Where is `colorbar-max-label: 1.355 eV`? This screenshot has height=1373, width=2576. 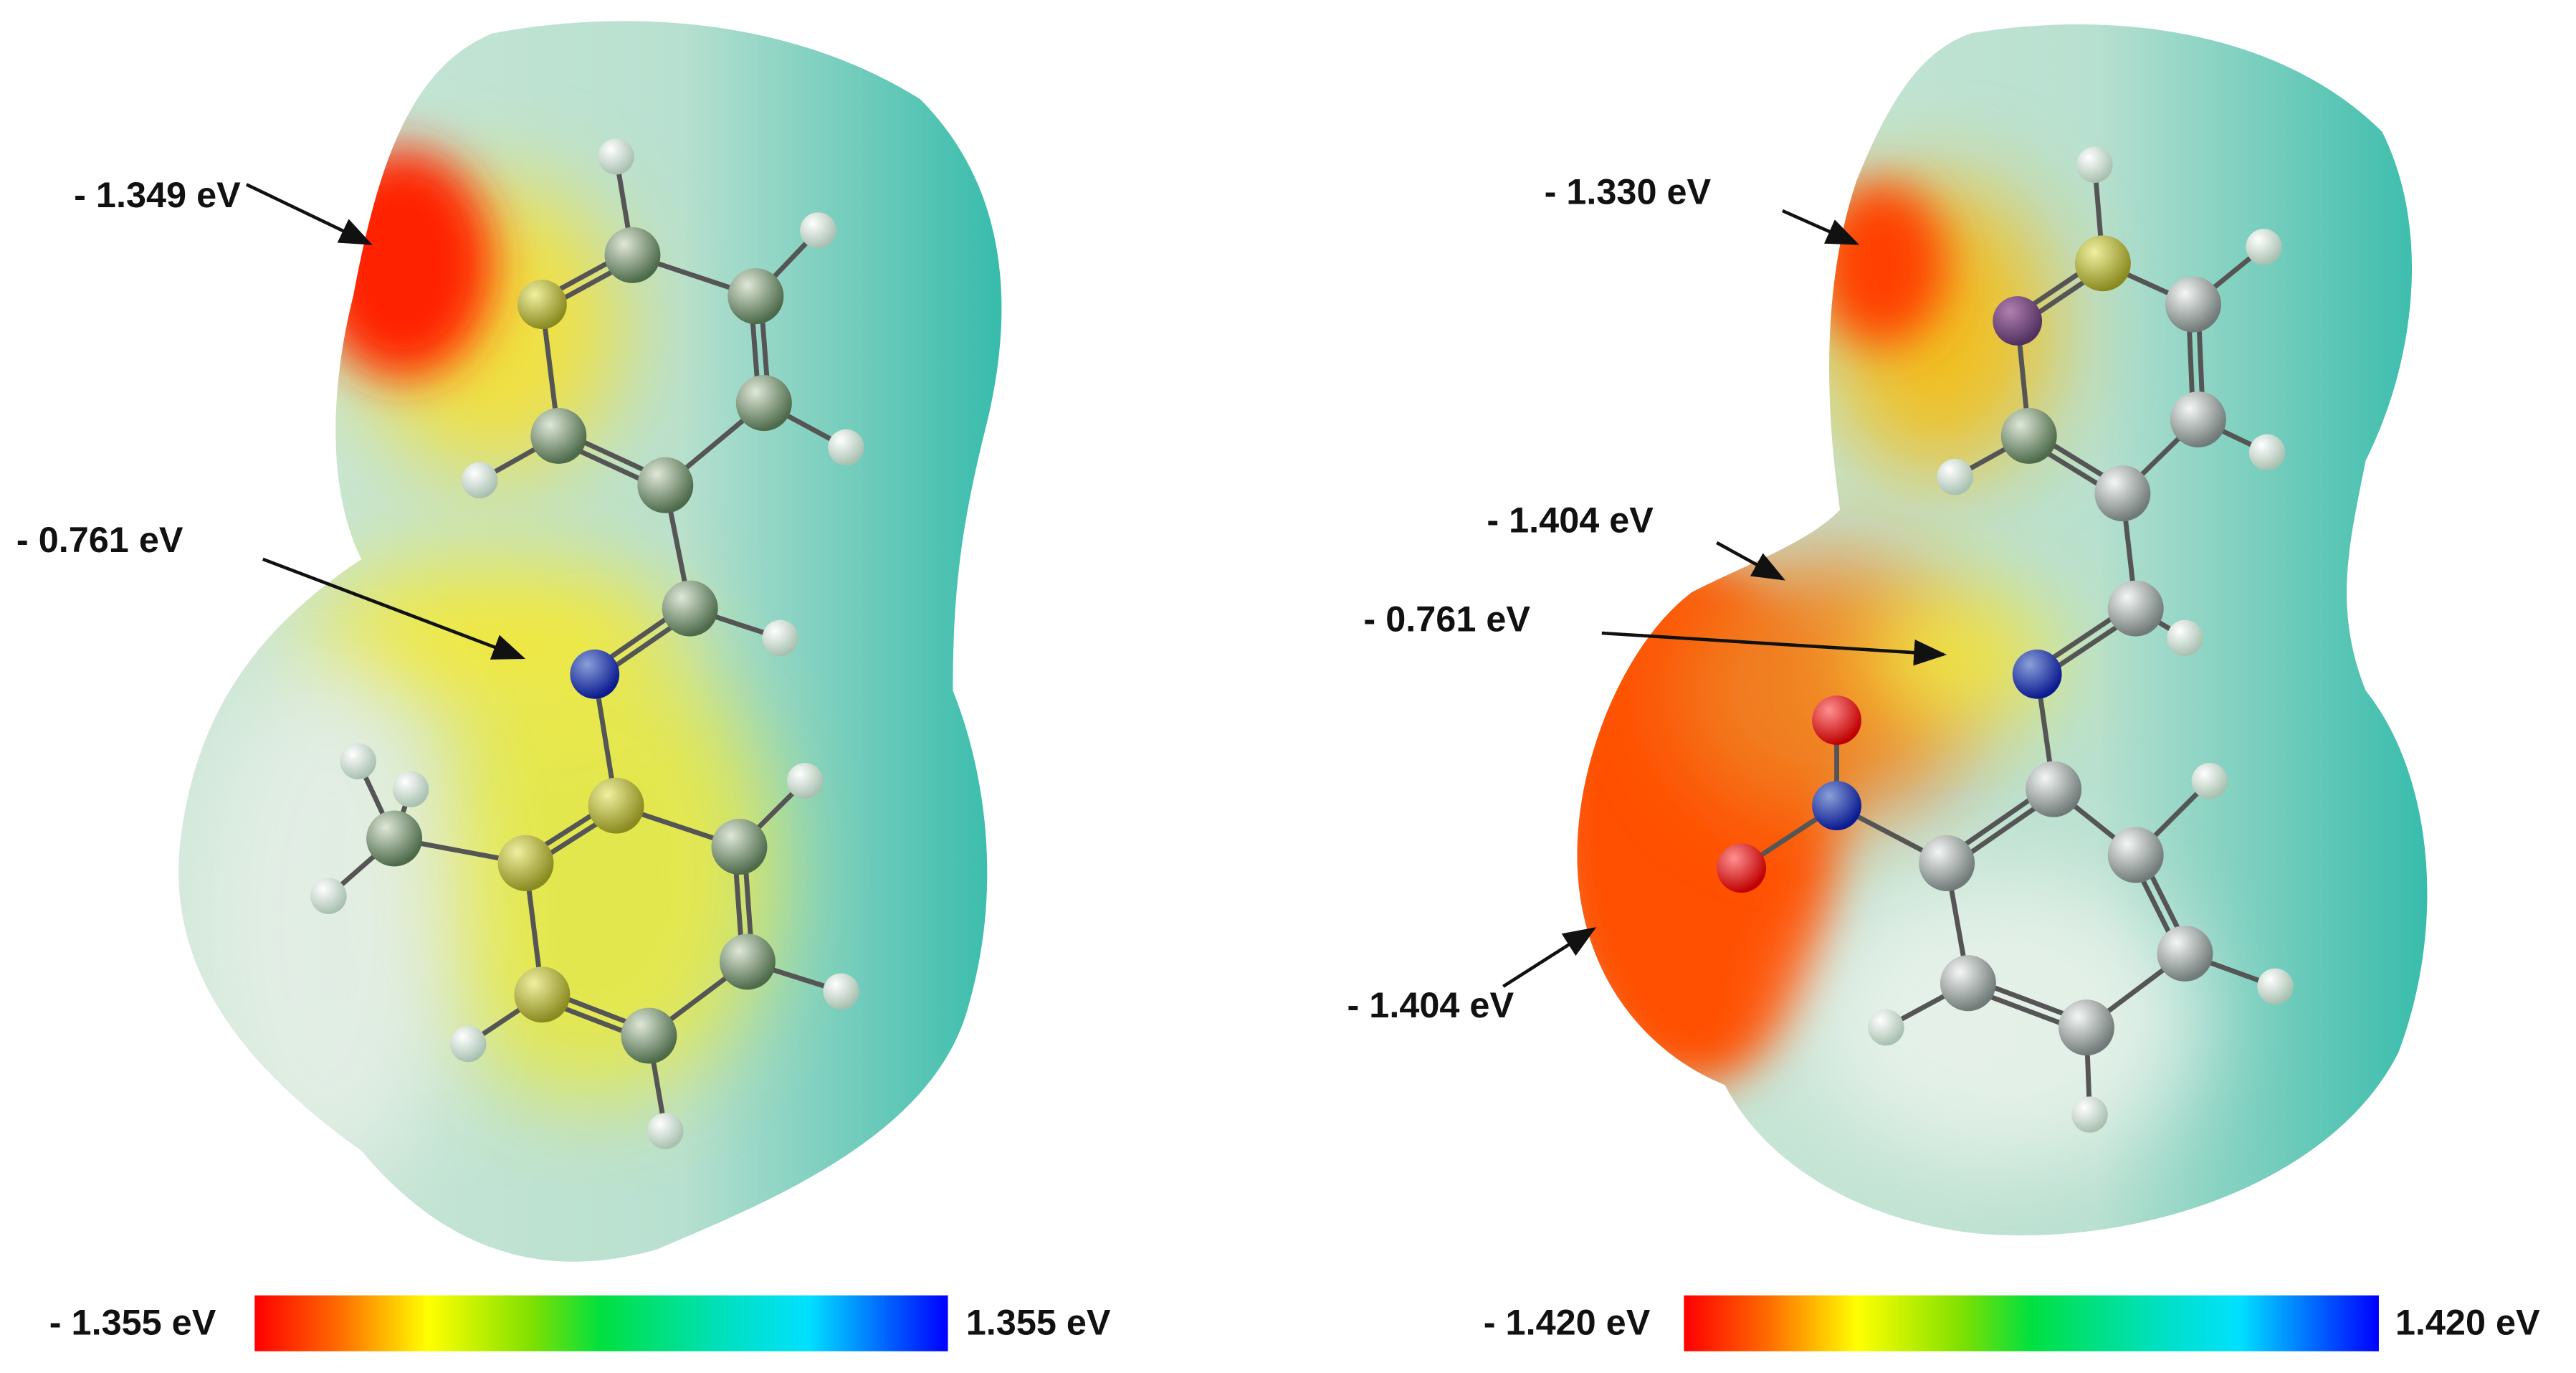
colorbar-max-label: 1.355 eV is located at coordinates (1038, 1321).